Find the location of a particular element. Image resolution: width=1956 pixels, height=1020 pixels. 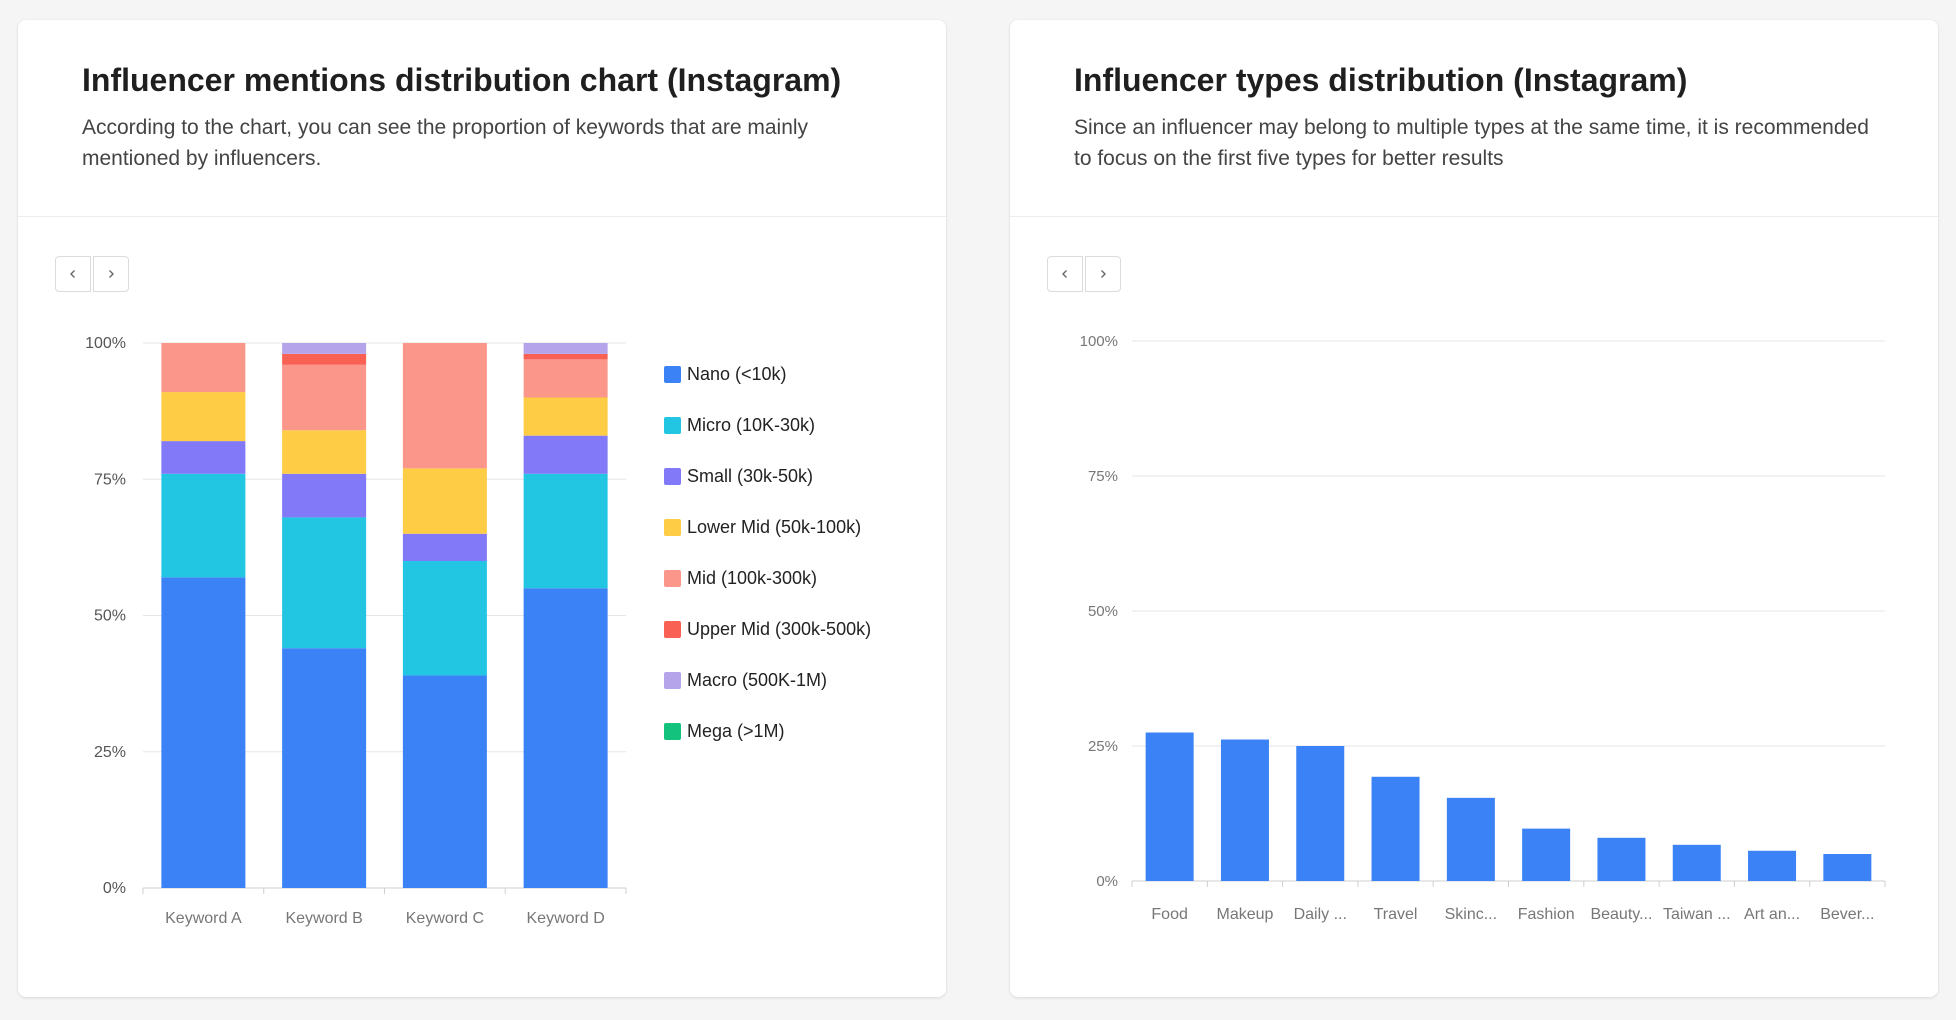

legend-label: Lower Mid (50k-100k) is located at coordinates (774, 527).